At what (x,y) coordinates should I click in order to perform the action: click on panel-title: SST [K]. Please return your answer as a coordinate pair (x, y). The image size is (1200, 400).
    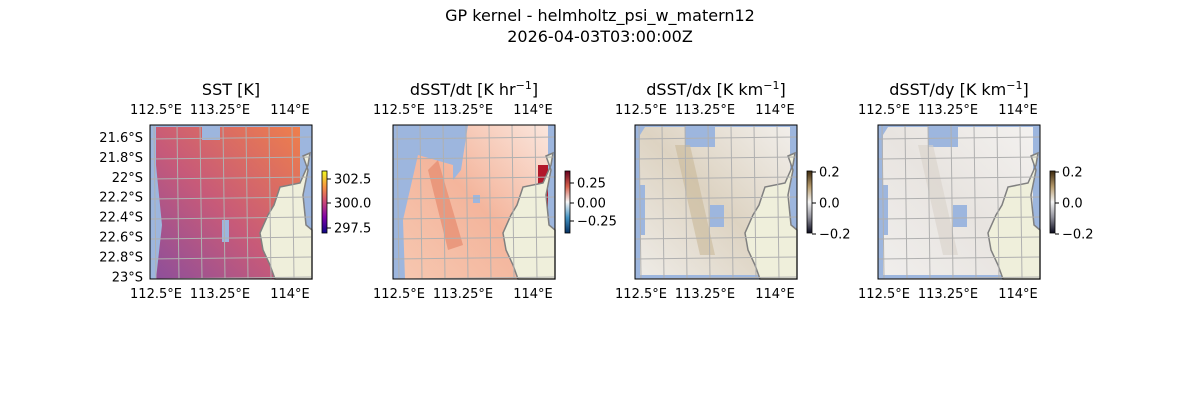
    Looking at the image, I should click on (231, 89).